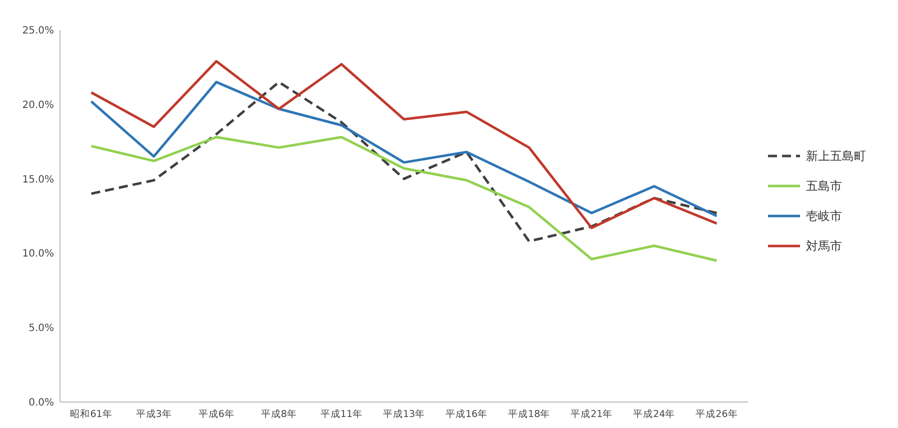 Image resolution: width=898 pixels, height=428 pixels. Describe the element at coordinates (467, 414) in the screenshot. I see `x-tick-label: 平成16年` at that location.